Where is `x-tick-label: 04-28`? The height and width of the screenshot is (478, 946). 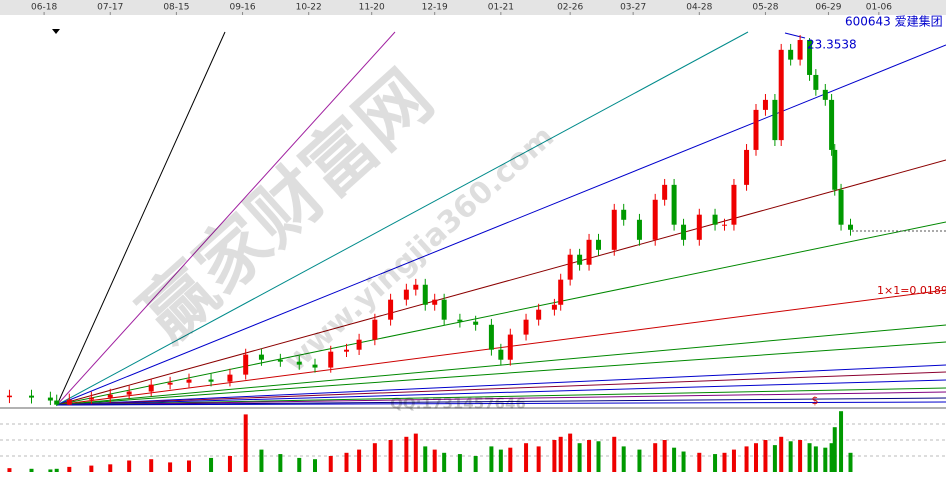
x-tick-label: 04-28 is located at coordinates (699, 8).